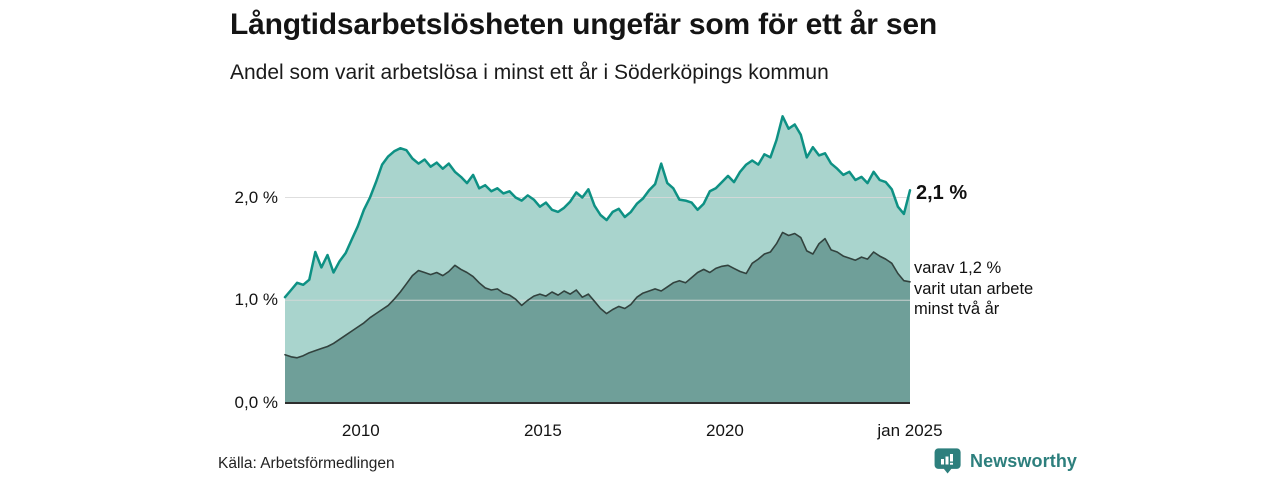 Image resolution: width=1280 pixels, height=480 pixels. I want to click on x-tick-label: 2015, so click(542, 430).